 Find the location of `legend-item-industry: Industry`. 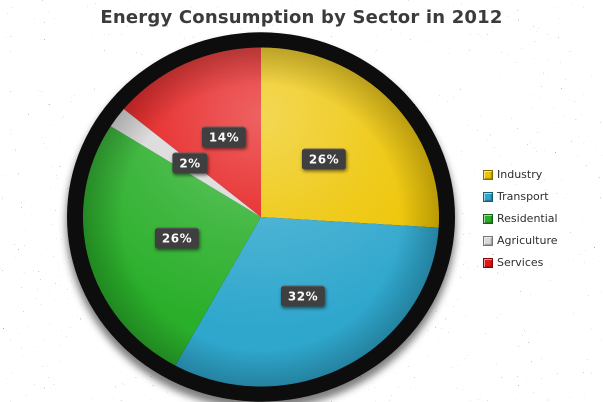

legend-item-industry: Industry is located at coordinates (520, 174).